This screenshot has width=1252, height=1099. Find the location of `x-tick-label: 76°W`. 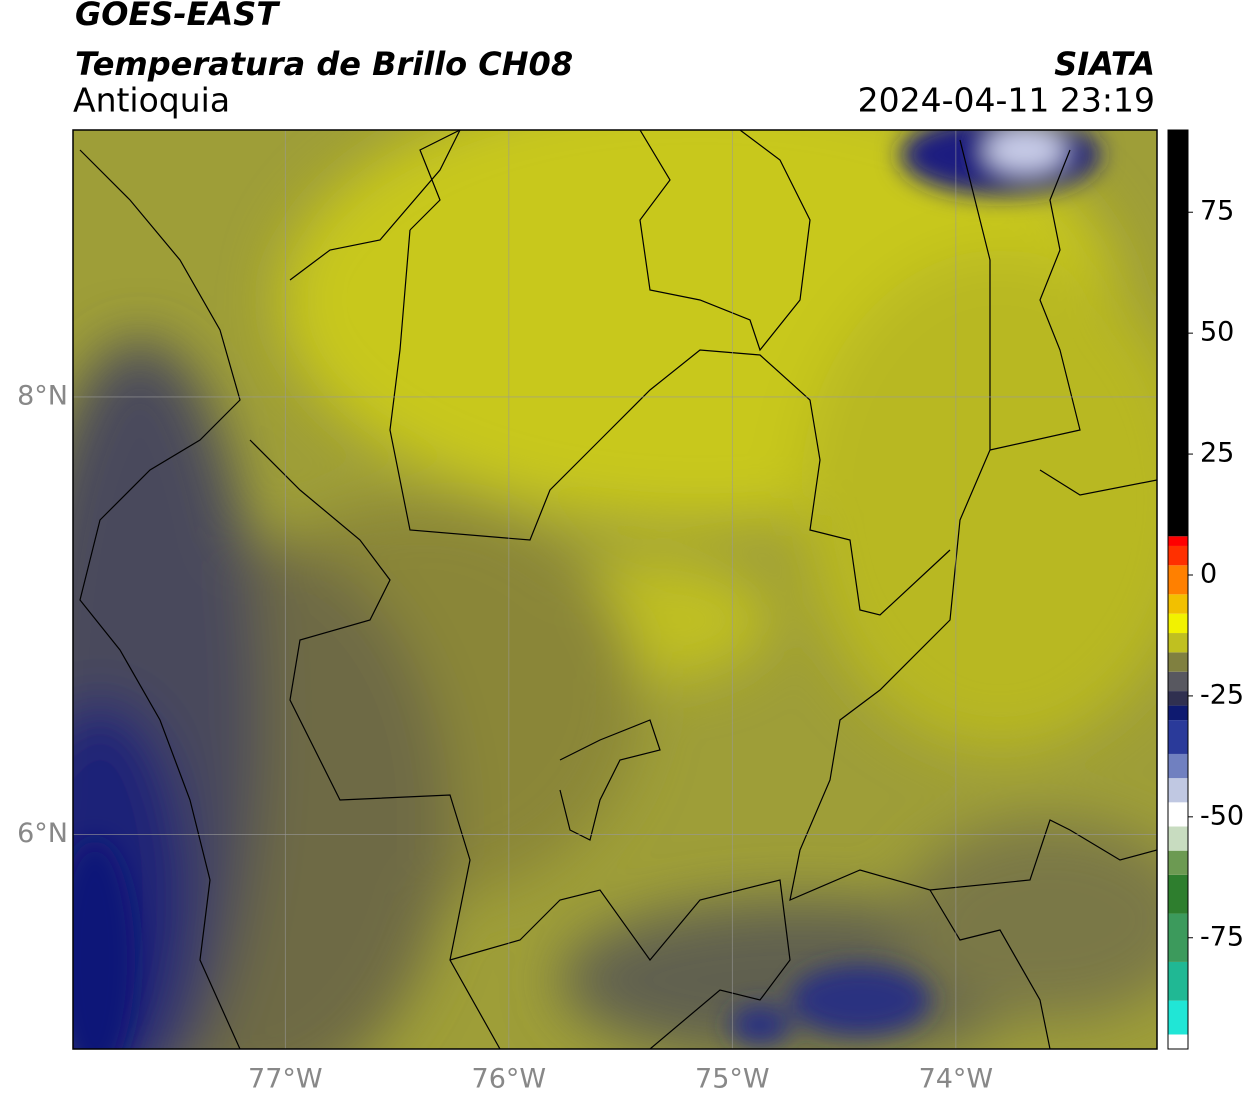

x-tick-label: 76°W is located at coordinates (509, 1079).